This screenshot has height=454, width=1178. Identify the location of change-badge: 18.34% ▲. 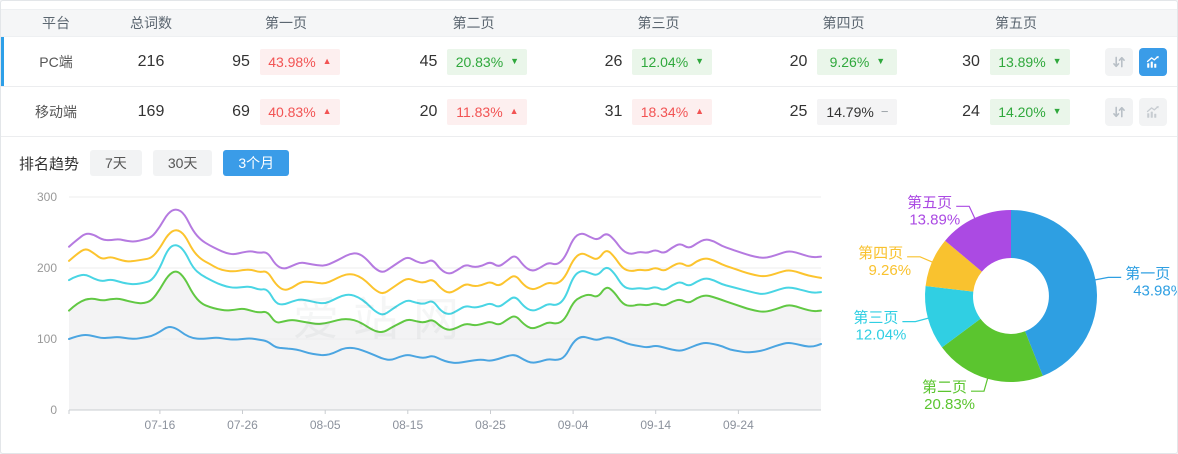
(672, 111).